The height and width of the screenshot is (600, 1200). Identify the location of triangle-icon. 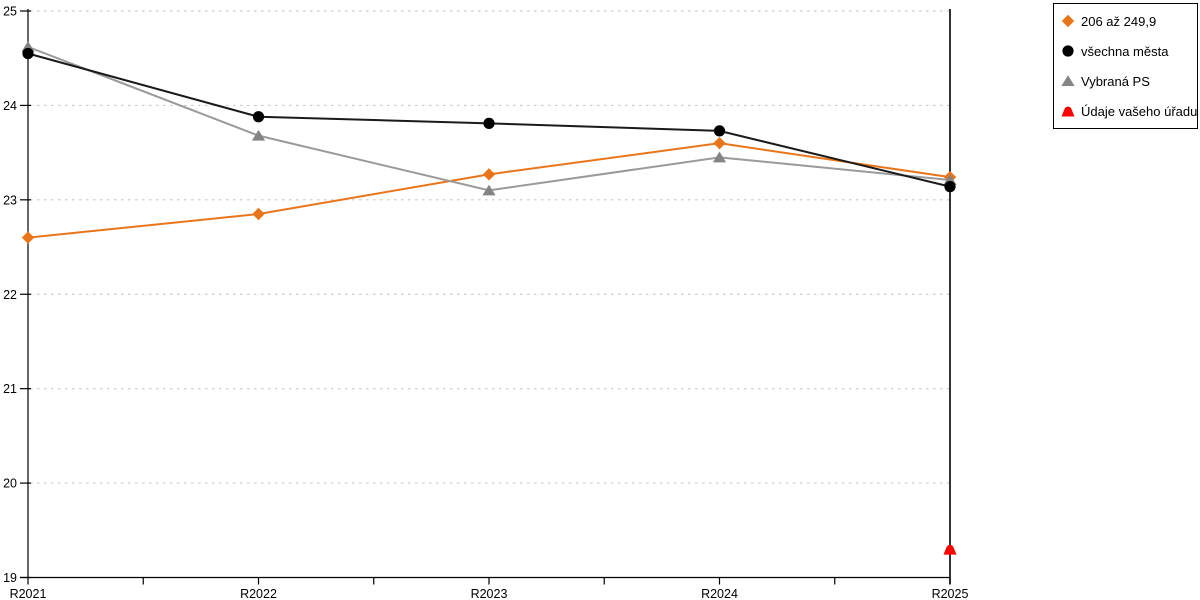
(1068, 81).